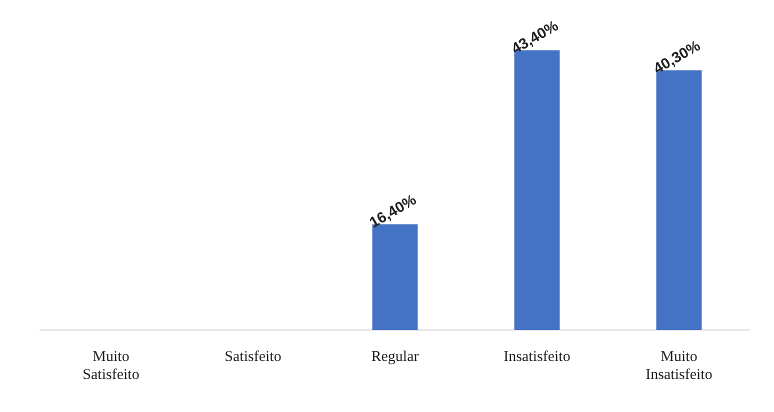  Describe the element at coordinates (679, 365) in the screenshot. I see `x-tick-label: Muito Insatisfeito` at that location.